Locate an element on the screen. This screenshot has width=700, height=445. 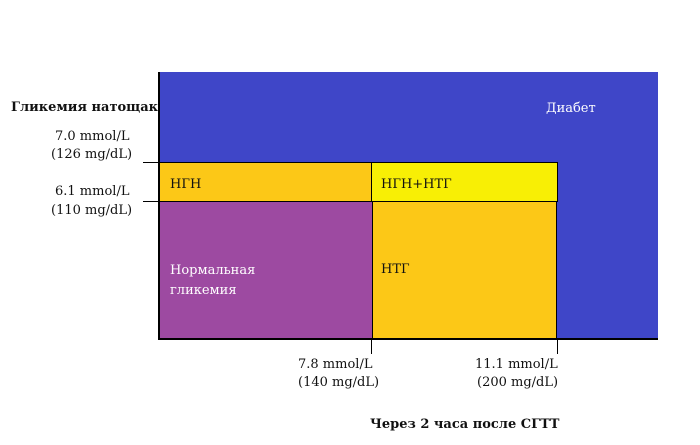
x-axis-title: Через 2 часа после СГТТ is located at coordinates (465, 424).